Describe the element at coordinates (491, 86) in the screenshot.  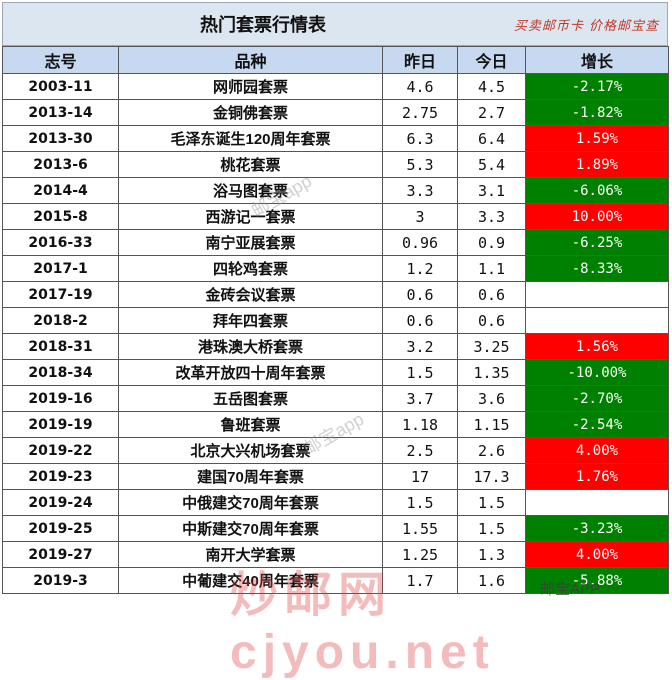
I see `today-cell: 4.5` at that location.